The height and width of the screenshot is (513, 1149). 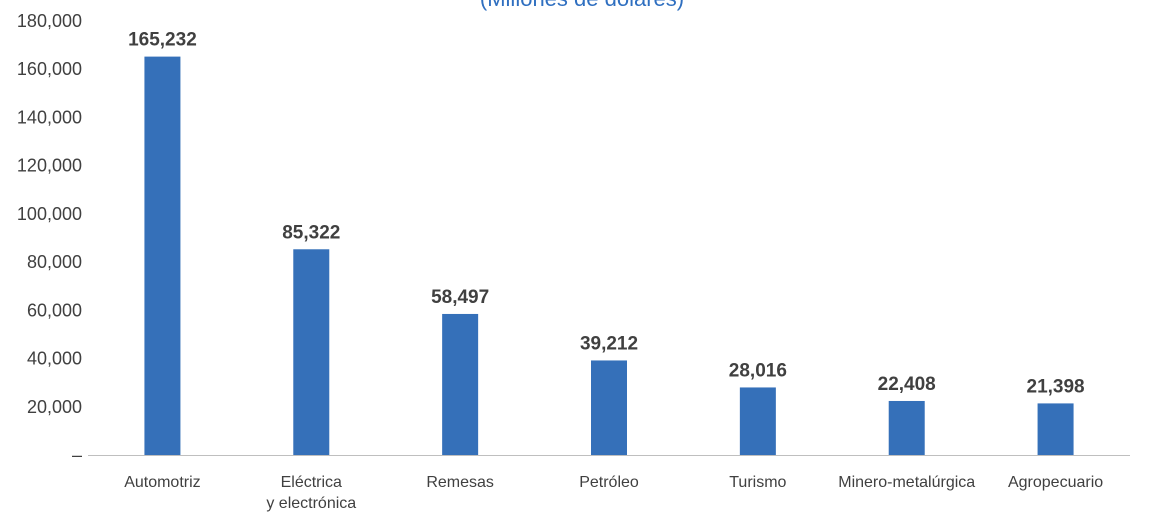 What do you see at coordinates (311, 232) in the screenshot?
I see `data-label: 85,322` at bounding box center [311, 232].